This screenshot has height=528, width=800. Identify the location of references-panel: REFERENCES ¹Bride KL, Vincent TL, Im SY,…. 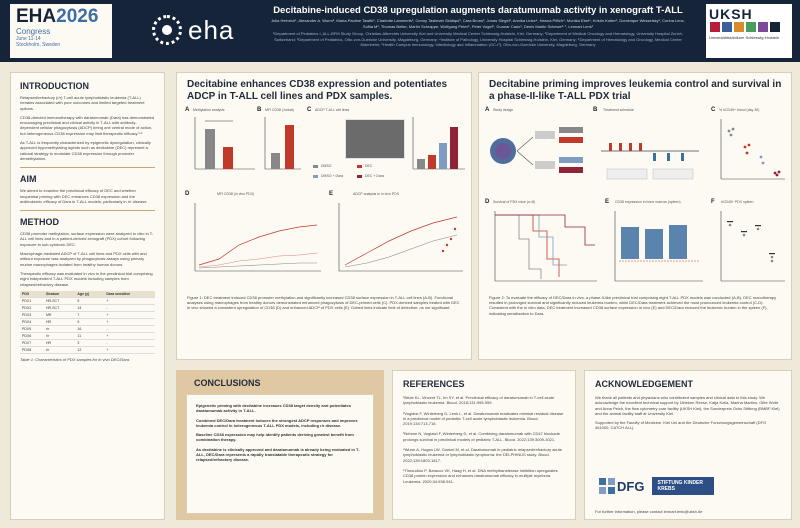
(484, 445).